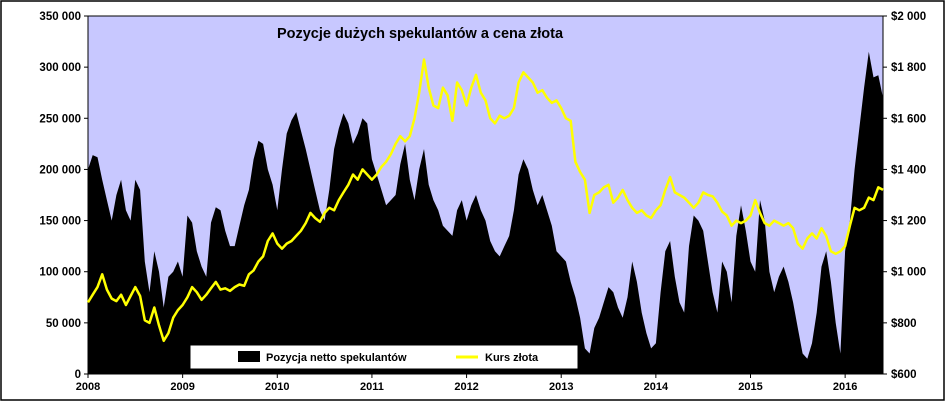 This screenshot has height=406, width=945. Describe the element at coordinates (750, 387) in the screenshot. I see `x-tick-label: 2015` at that location.